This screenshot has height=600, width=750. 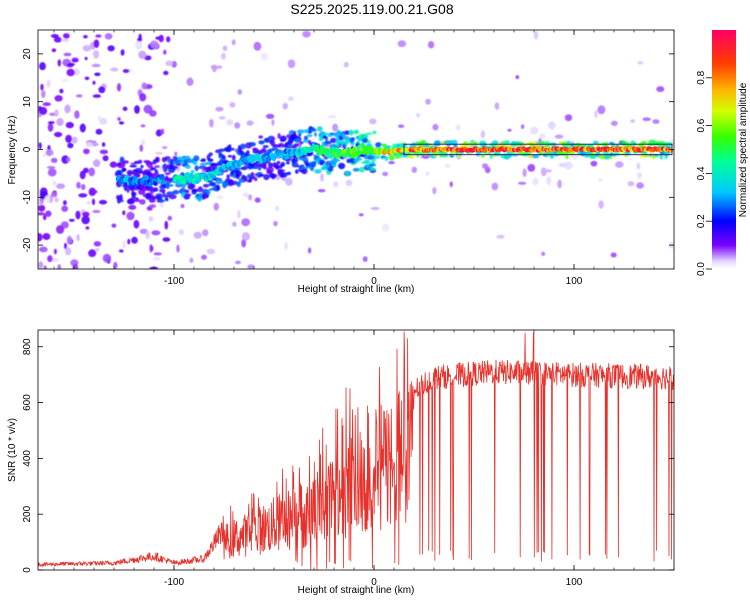 What do you see at coordinates (174, 281) in the screenshot?
I see `x-tick-label: -100` at bounding box center [174, 281].